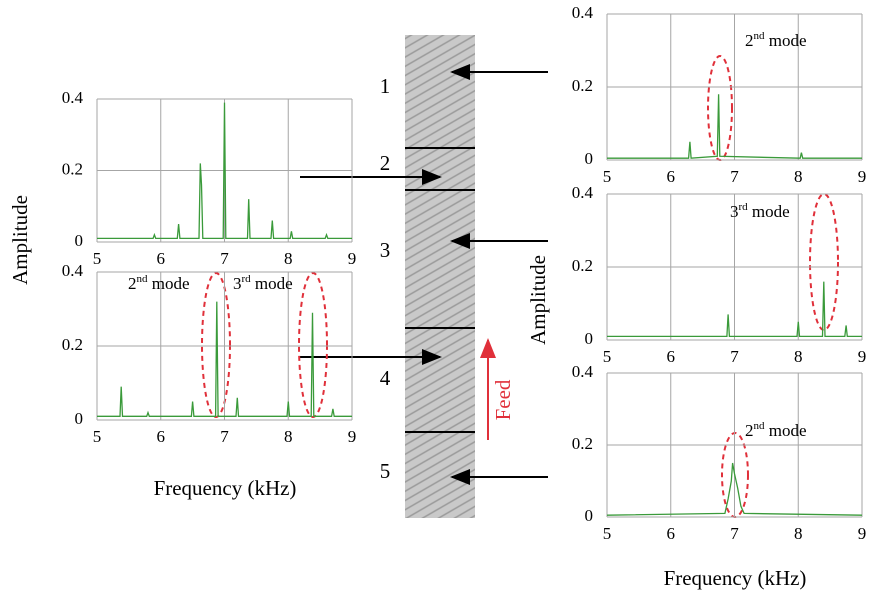 The height and width of the screenshot is (604, 870). I want to click on strip-image, so click(440, 276).